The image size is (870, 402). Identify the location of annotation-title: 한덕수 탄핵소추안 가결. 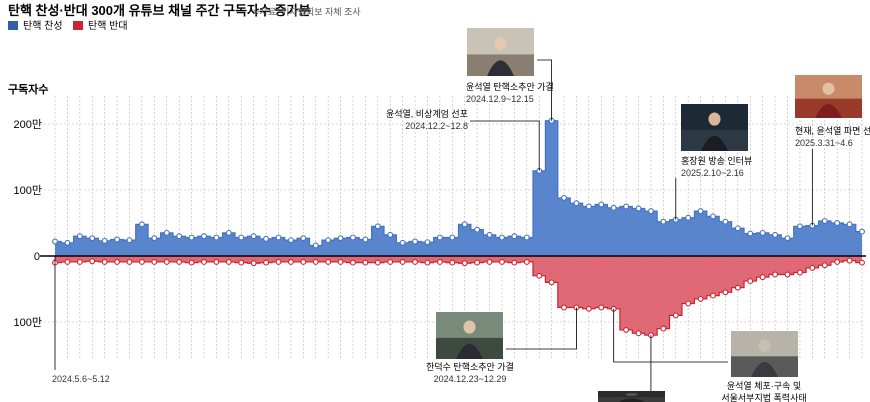
(470, 366).